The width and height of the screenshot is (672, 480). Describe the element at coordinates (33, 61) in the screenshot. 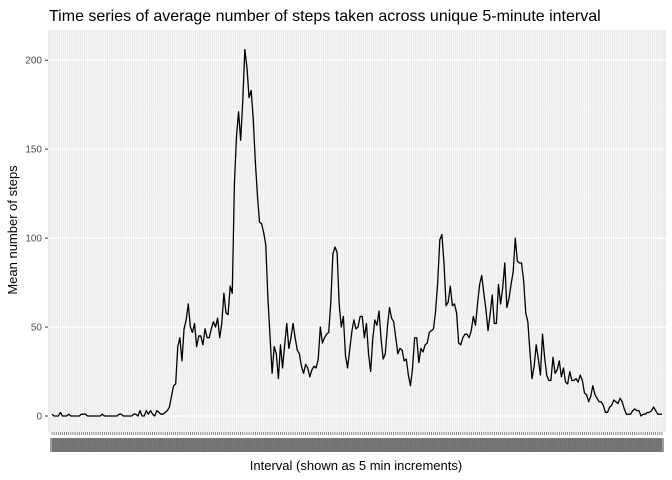

I see `y-tick-label: 200` at that location.